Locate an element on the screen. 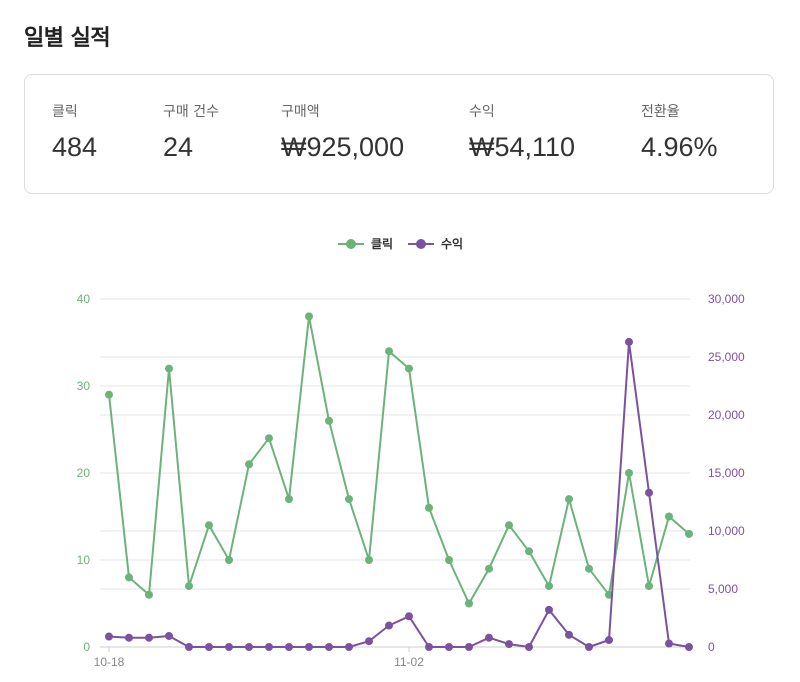  metric-label: 전환율 is located at coordinates (660, 112).